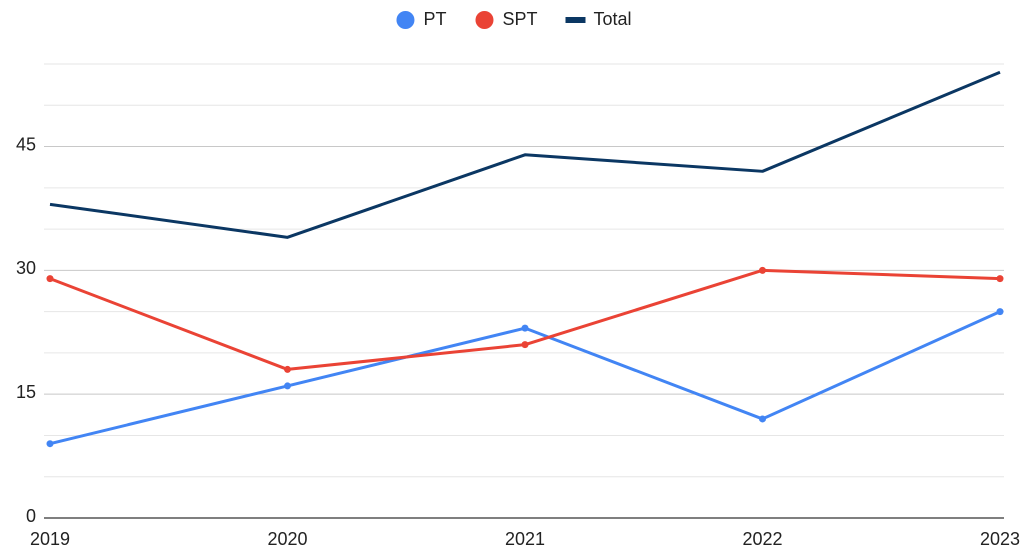 This screenshot has height=549, width=1027. What do you see at coordinates (434, 19) in the screenshot?
I see `legend-label: PT` at bounding box center [434, 19].